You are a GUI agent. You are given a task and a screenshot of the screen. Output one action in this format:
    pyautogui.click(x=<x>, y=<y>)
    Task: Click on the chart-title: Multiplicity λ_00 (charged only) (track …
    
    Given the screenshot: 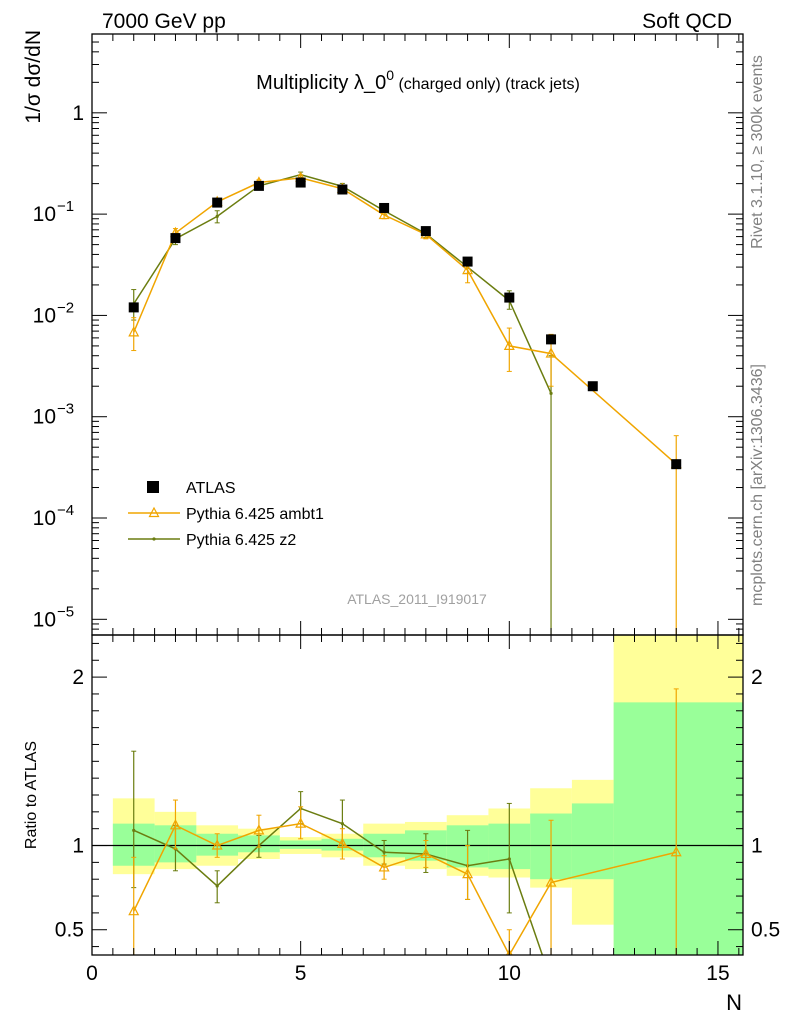 What is the action you would take?
    pyautogui.click(x=418, y=80)
    